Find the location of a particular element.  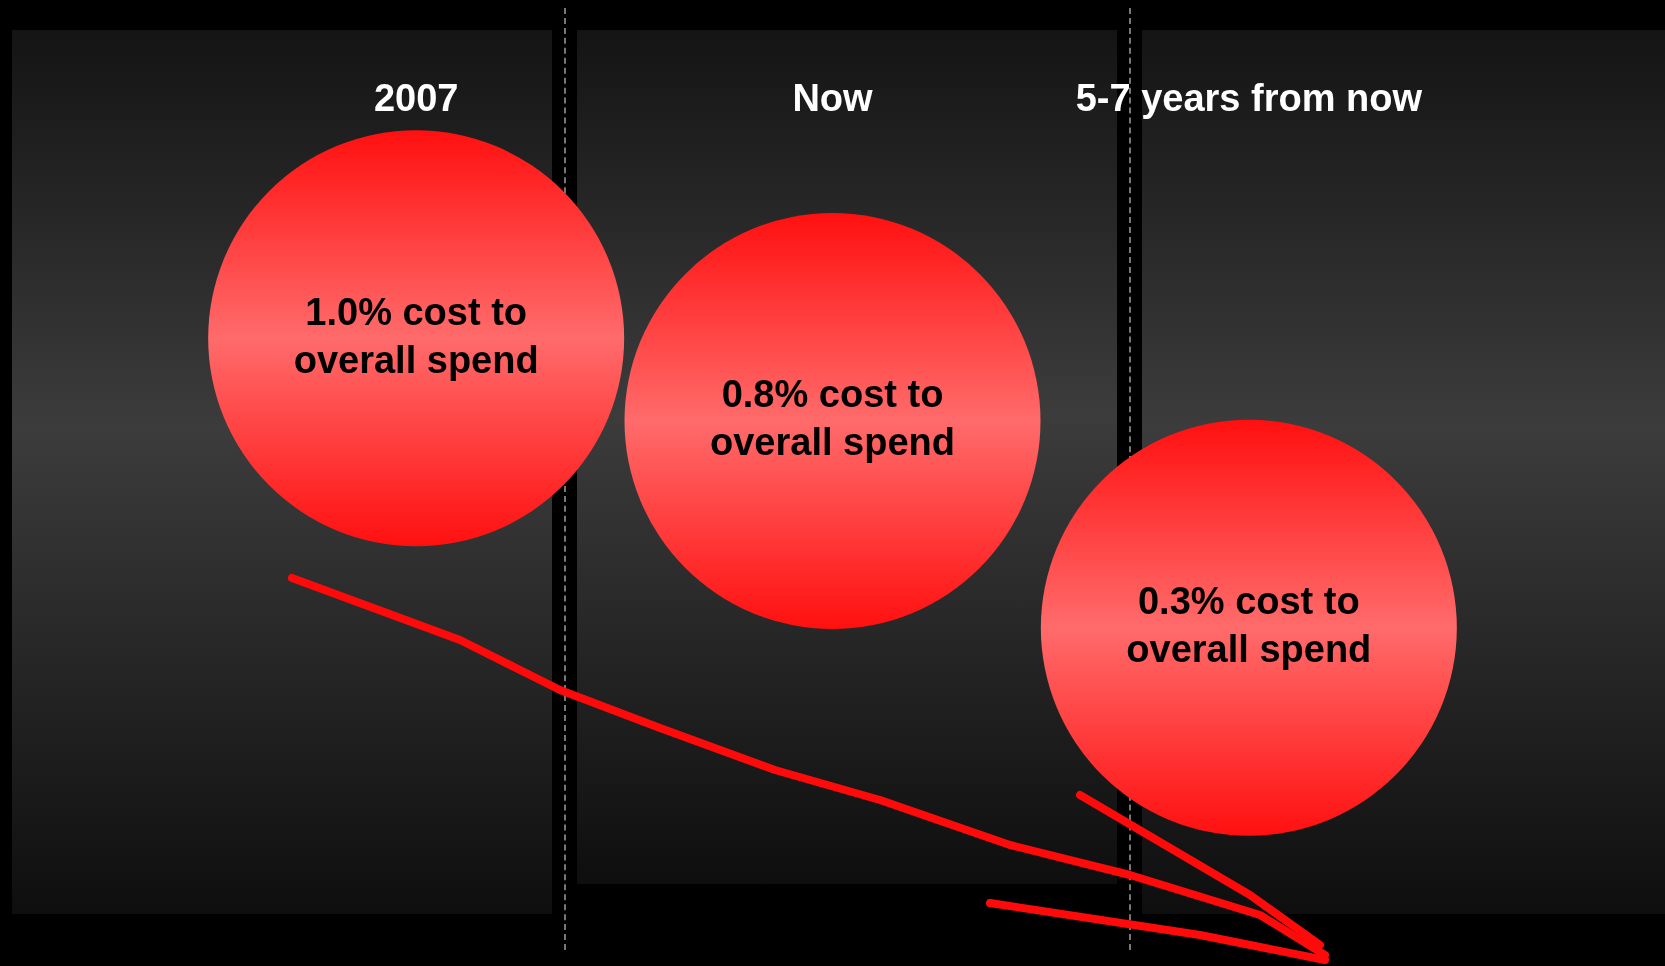

data-label: 0.3% cost to overall spend is located at coordinates (1249, 625).